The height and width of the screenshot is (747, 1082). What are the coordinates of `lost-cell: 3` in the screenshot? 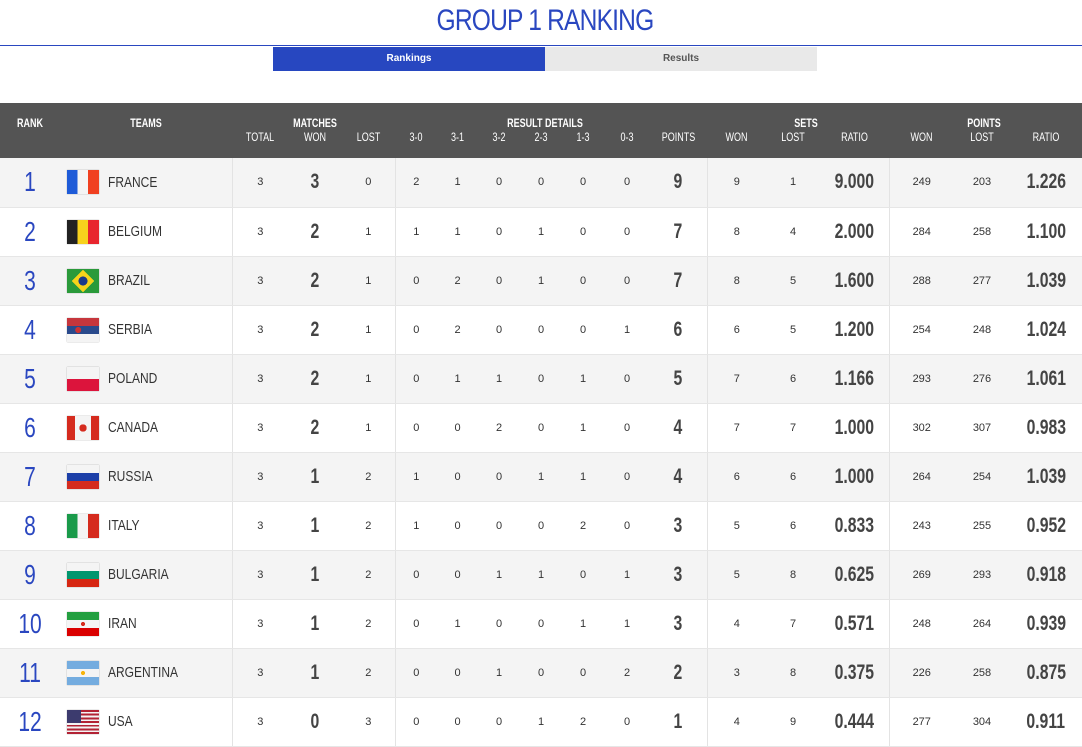 It's located at (369, 722).